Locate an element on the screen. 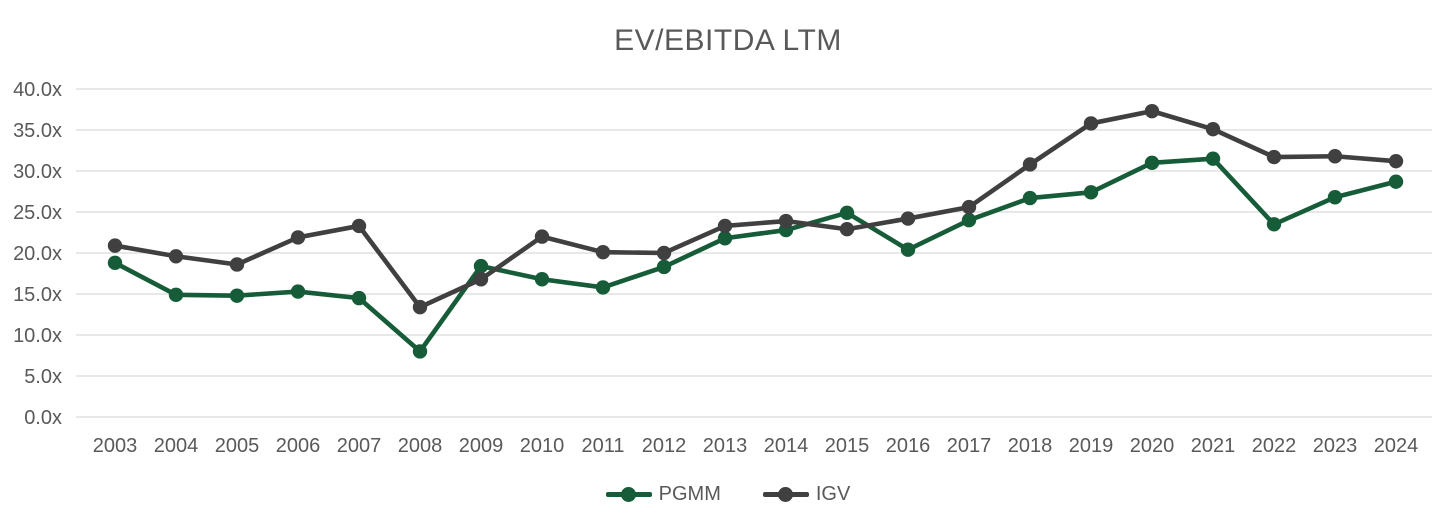 Image resolution: width=1456 pixels, height=528 pixels. x-axis-tick-label: 2007 is located at coordinates (359, 446).